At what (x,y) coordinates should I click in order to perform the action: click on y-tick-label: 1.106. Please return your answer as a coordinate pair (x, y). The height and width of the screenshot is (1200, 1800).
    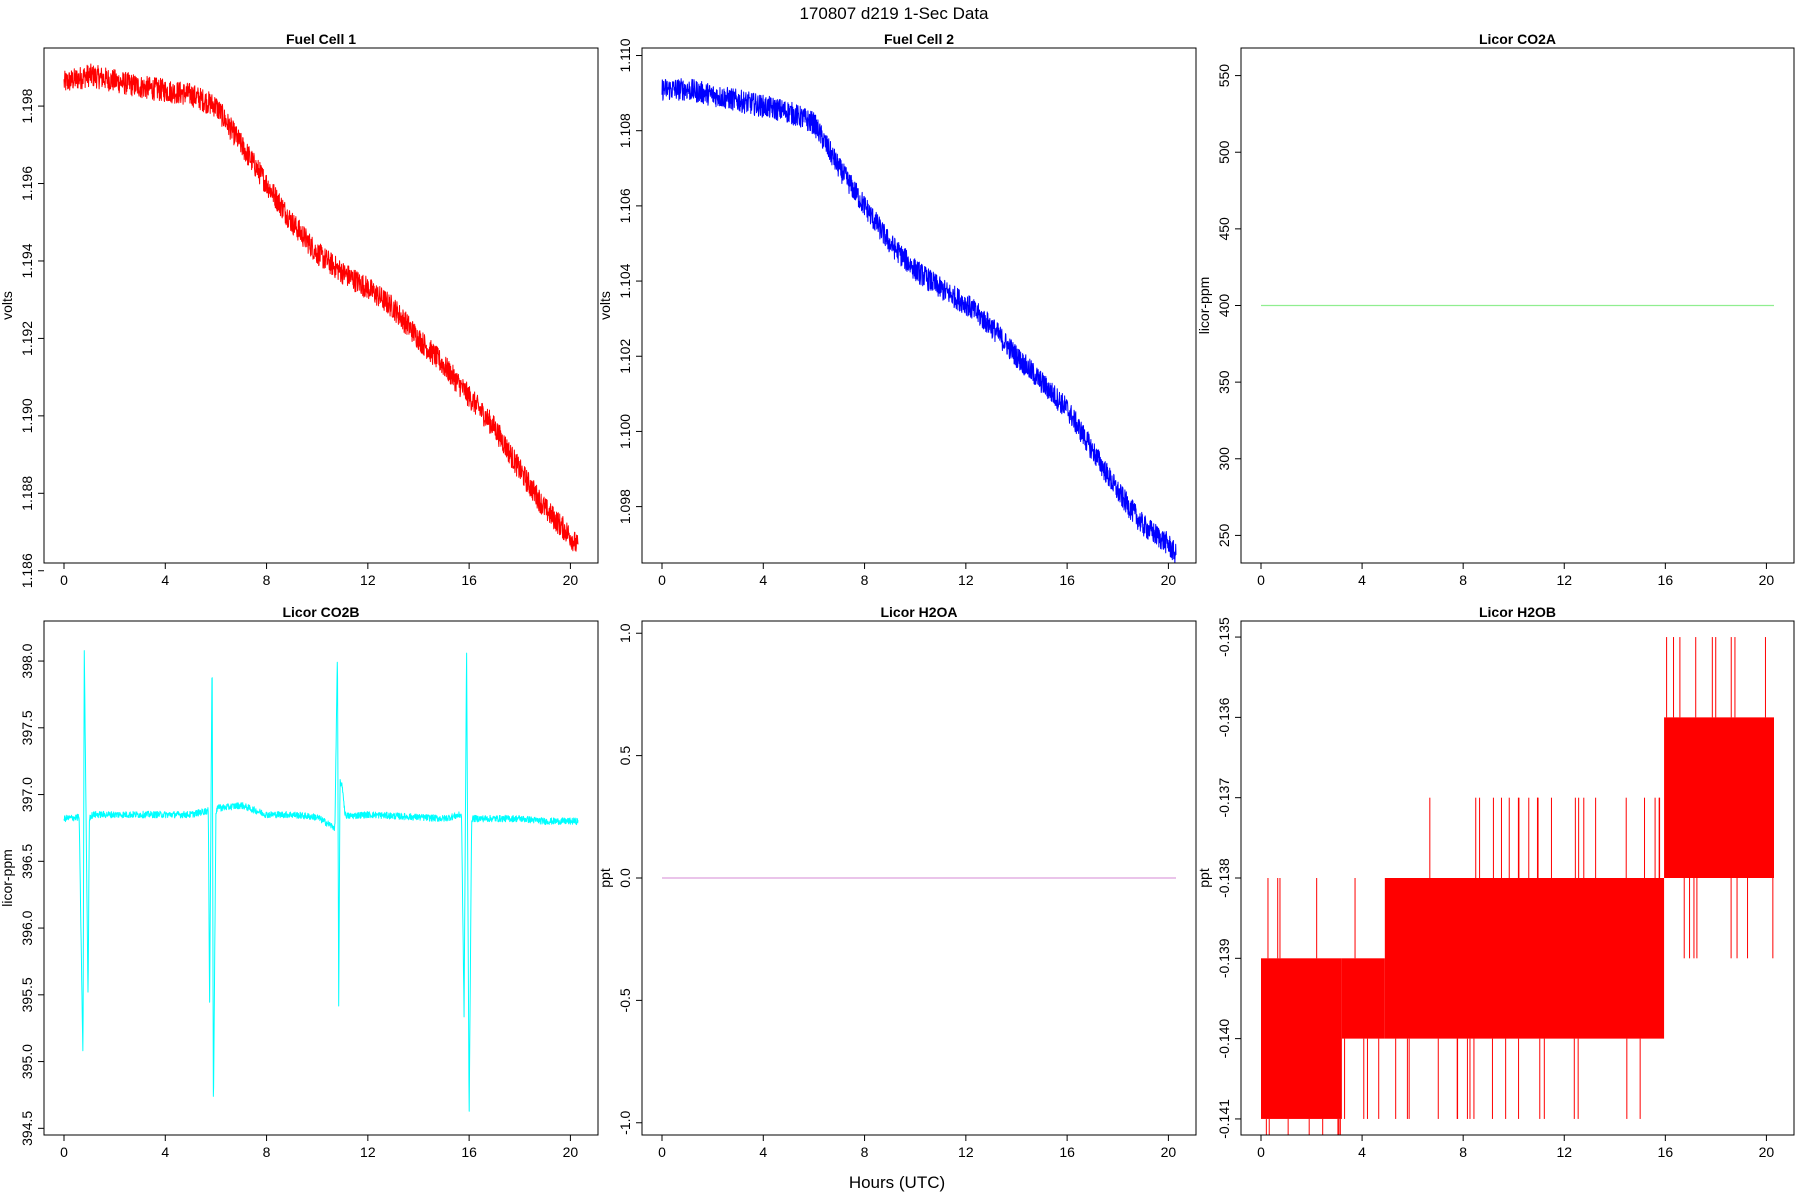
    Looking at the image, I should click on (625, 205).